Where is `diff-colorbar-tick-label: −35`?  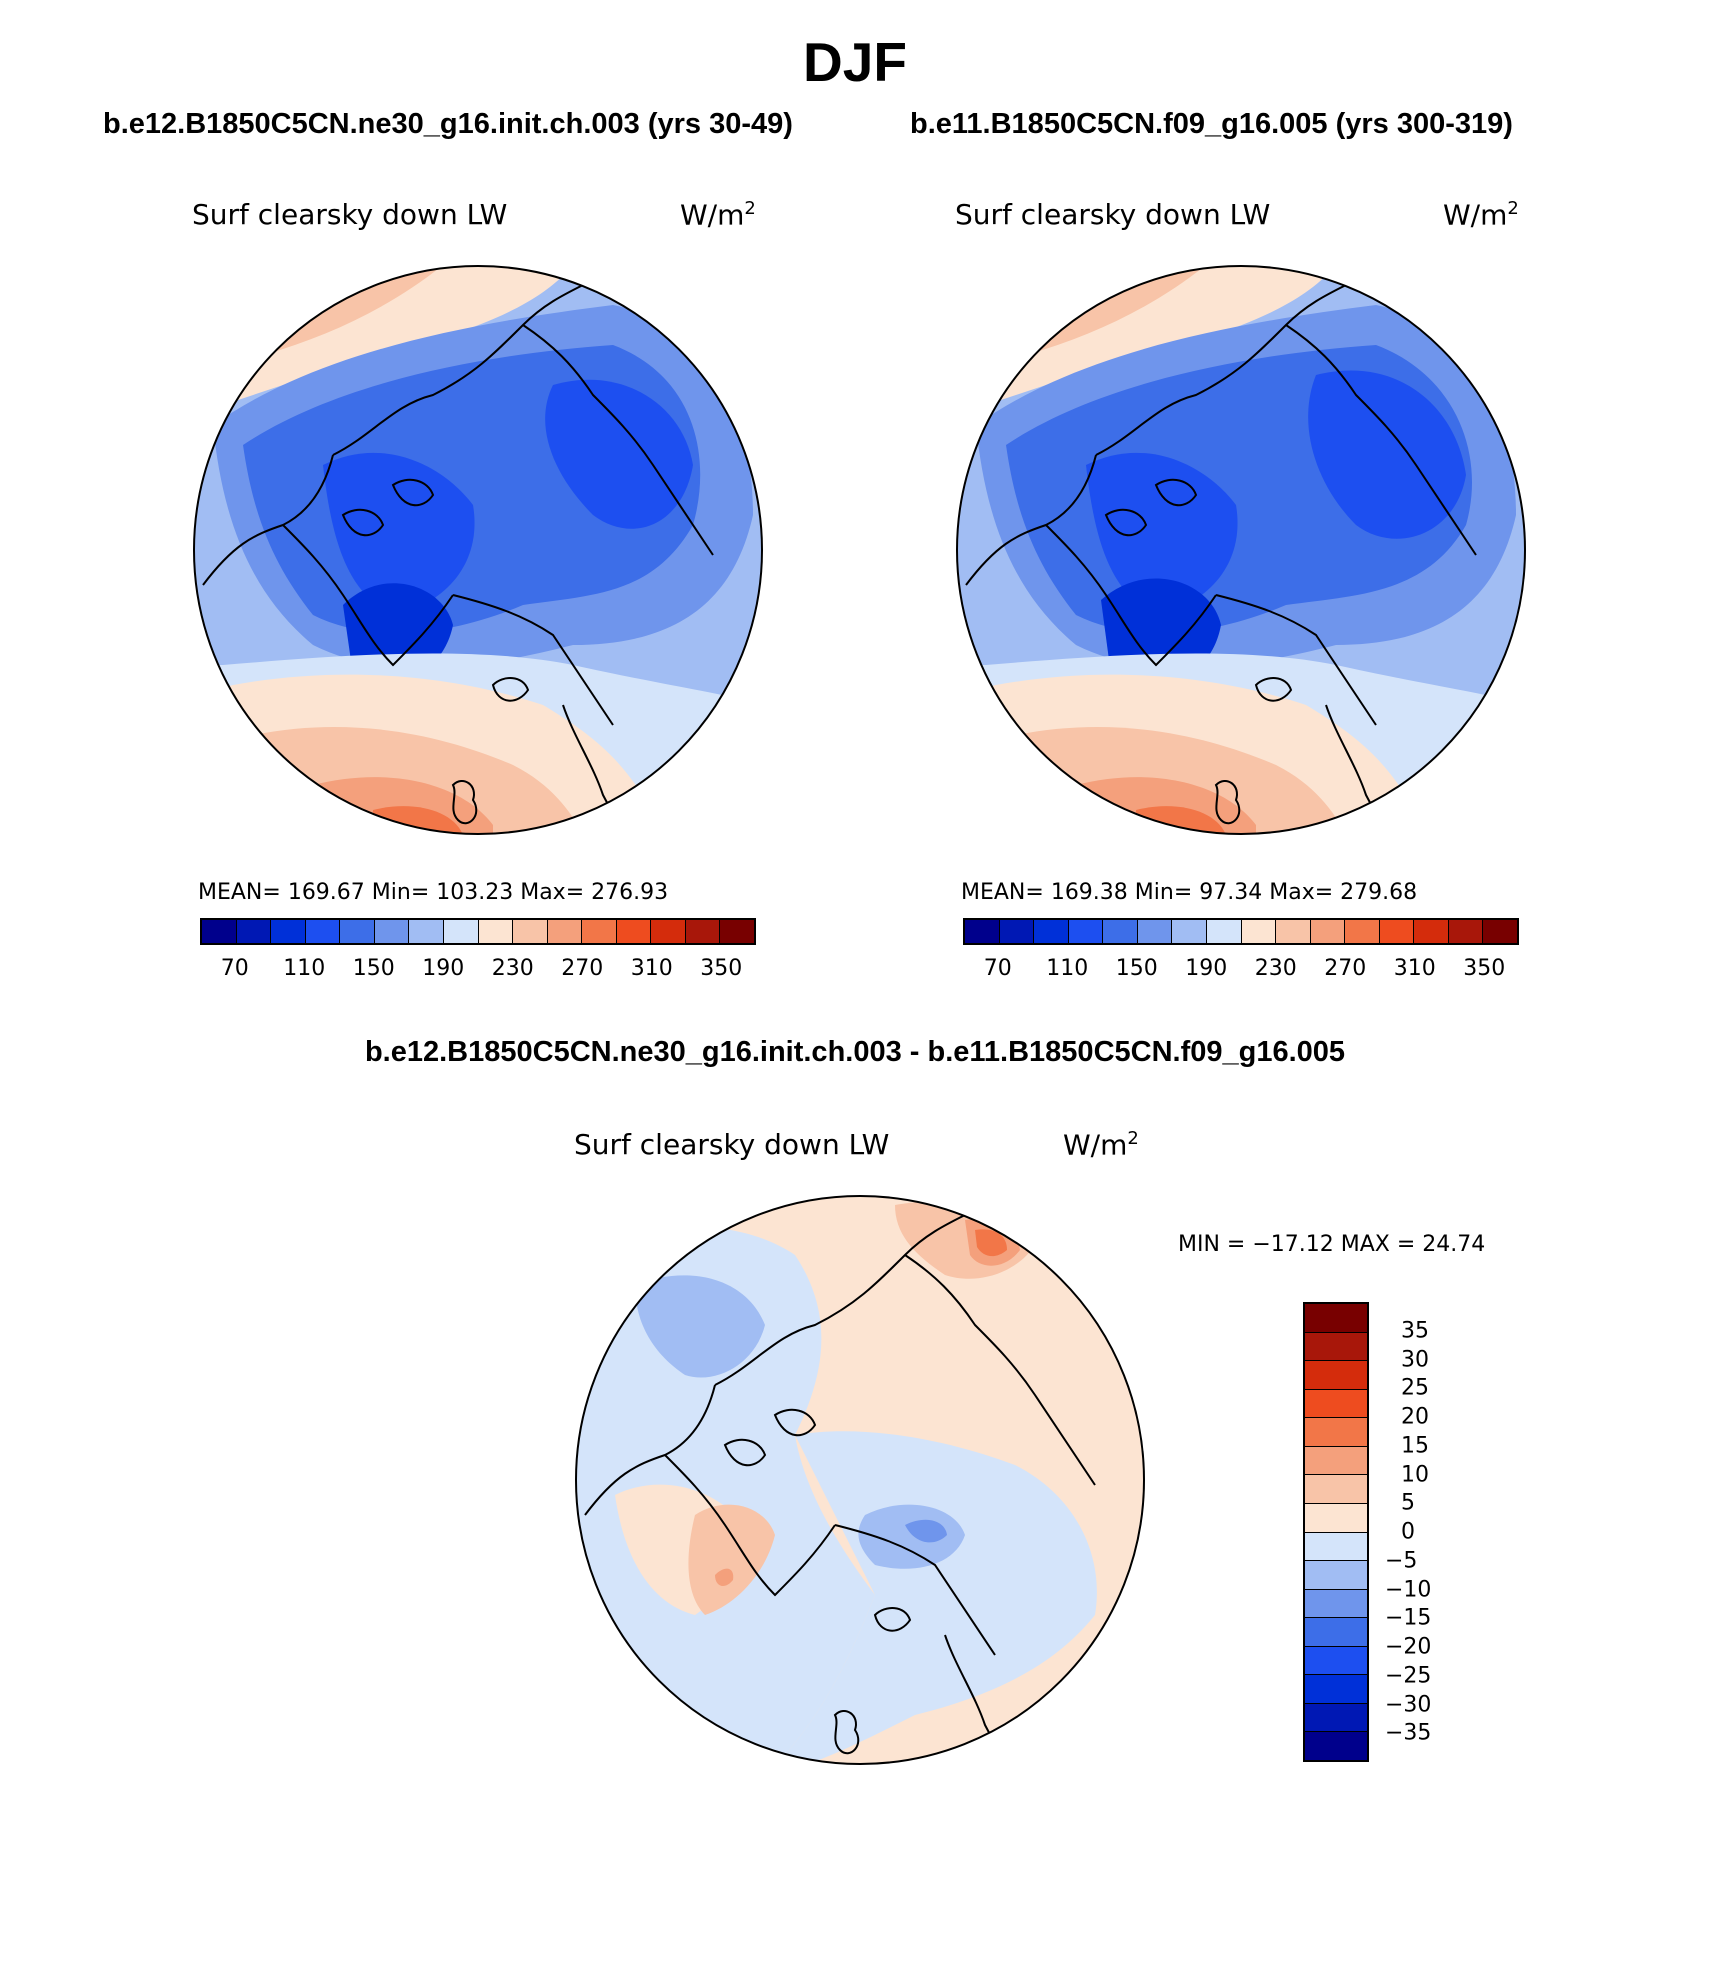
diff-colorbar-tick-label: −35 is located at coordinates (1408, 1733).